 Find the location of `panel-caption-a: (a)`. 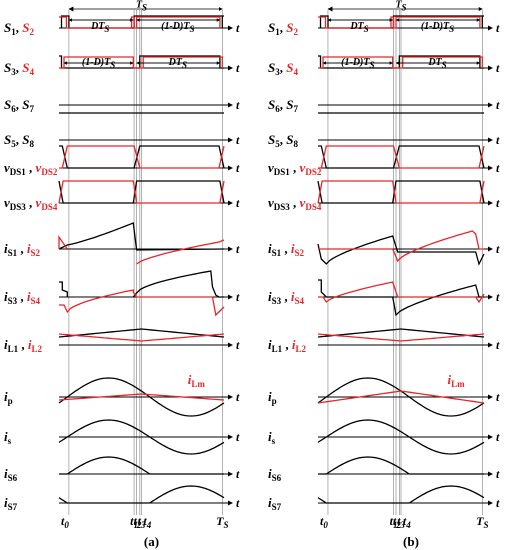

panel-caption-a: (a) is located at coordinates (151, 541).